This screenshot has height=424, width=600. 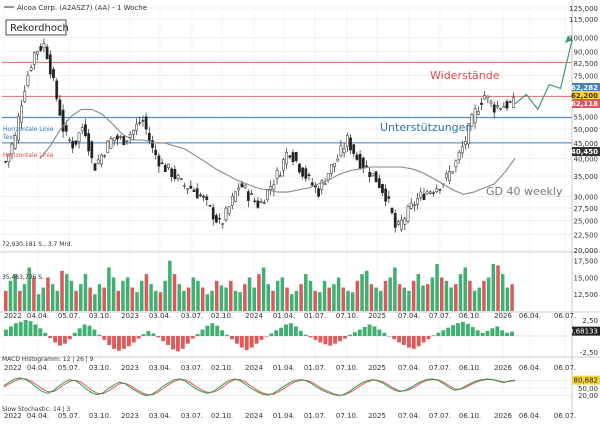 I want to click on x-tick-label-bottom: 03.04., so click(x=160, y=416).